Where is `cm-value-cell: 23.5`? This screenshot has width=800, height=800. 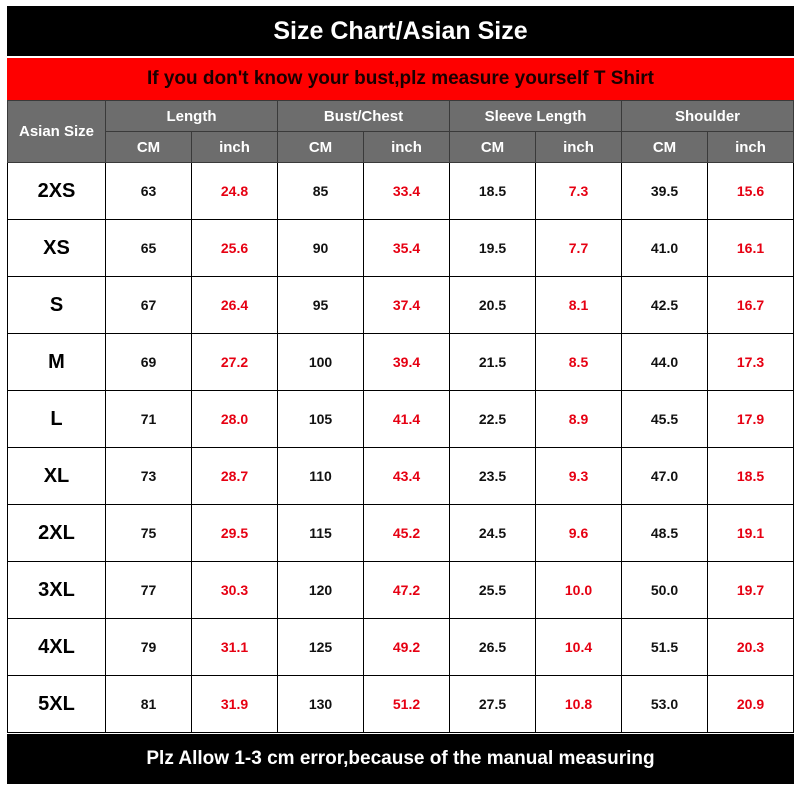
cm-value-cell: 23.5 is located at coordinates (492, 476).